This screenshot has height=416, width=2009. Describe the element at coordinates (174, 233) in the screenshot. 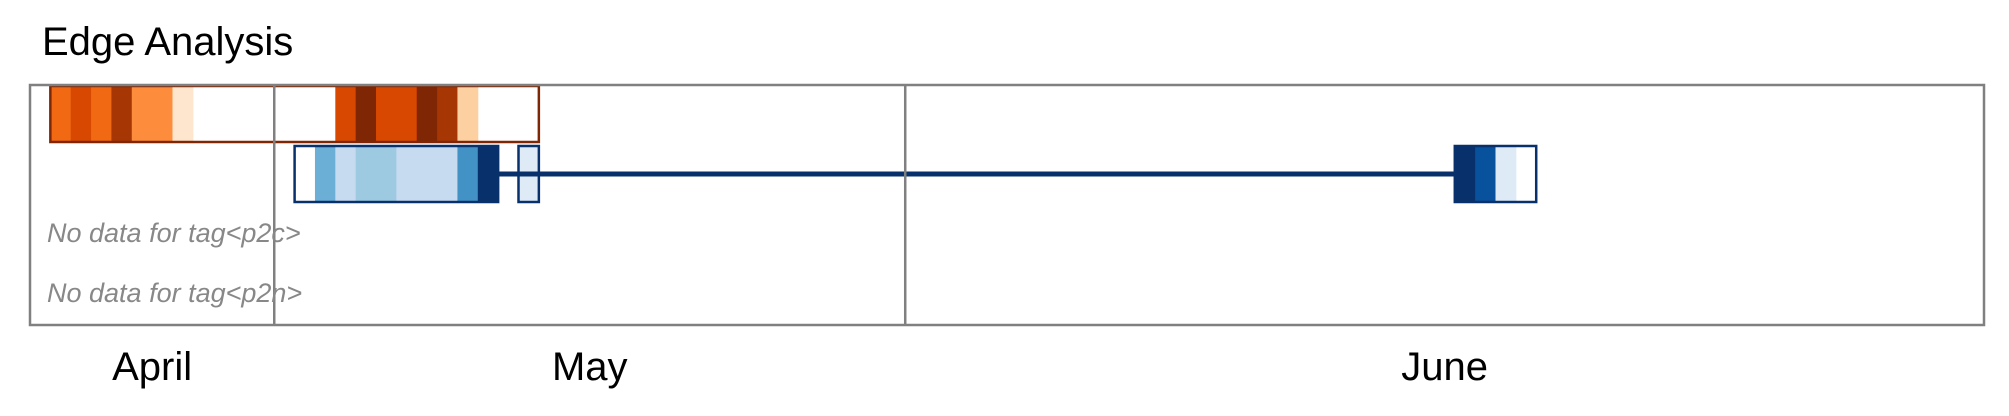

I see `no-data-label-p2c: No data for tag<p2c>` at that location.